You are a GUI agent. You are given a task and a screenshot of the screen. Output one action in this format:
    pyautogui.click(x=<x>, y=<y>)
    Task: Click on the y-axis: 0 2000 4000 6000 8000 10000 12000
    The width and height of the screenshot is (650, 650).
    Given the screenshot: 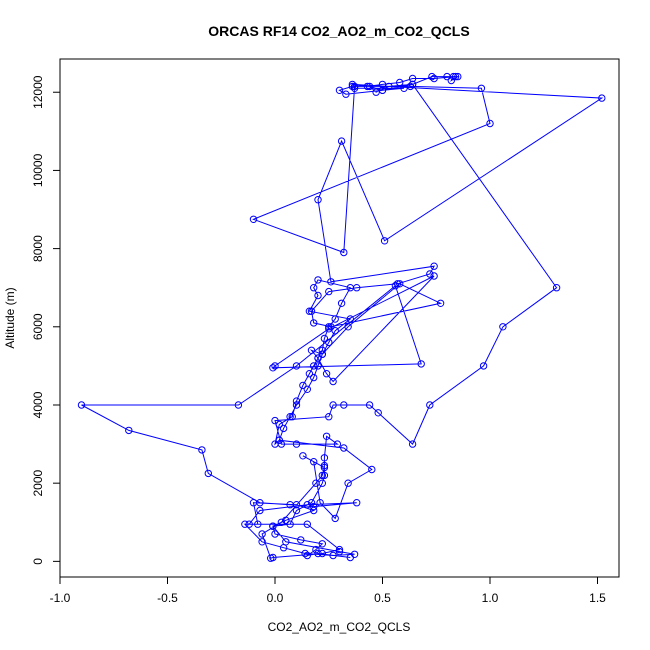 What is the action you would take?
    pyautogui.click(x=46, y=320)
    